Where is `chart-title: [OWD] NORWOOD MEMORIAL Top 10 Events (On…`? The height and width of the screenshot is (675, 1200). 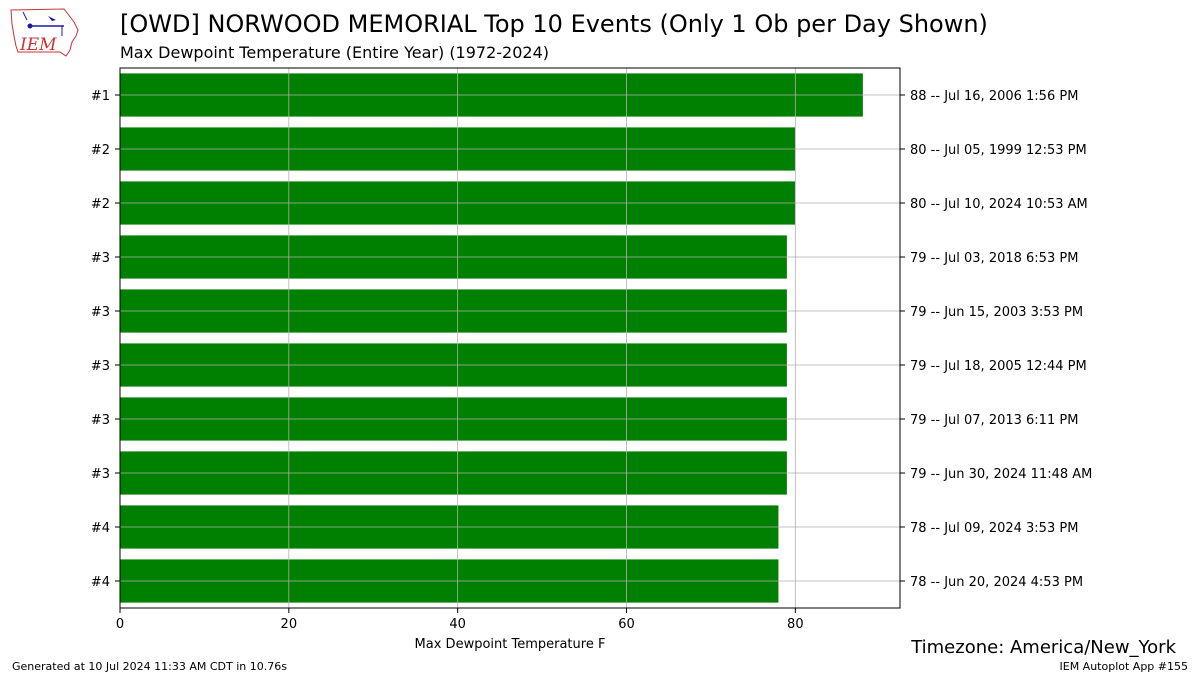
chart-title: [OWD] NORWOOD MEMORIAL Top 10 Events (On… is located at coordinates (554, 24).